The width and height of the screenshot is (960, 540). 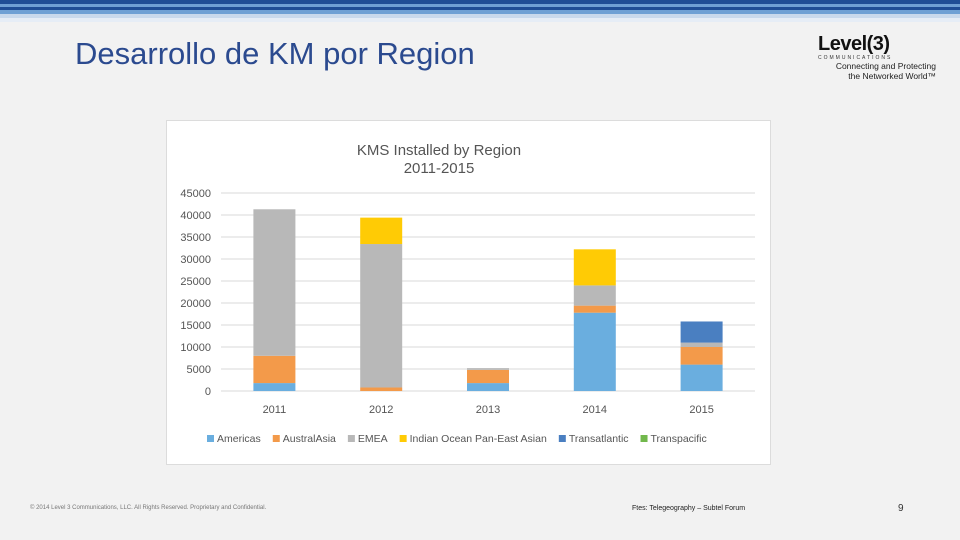 I want to click on y-tick-label: 35000, so click(x=195, y=238).